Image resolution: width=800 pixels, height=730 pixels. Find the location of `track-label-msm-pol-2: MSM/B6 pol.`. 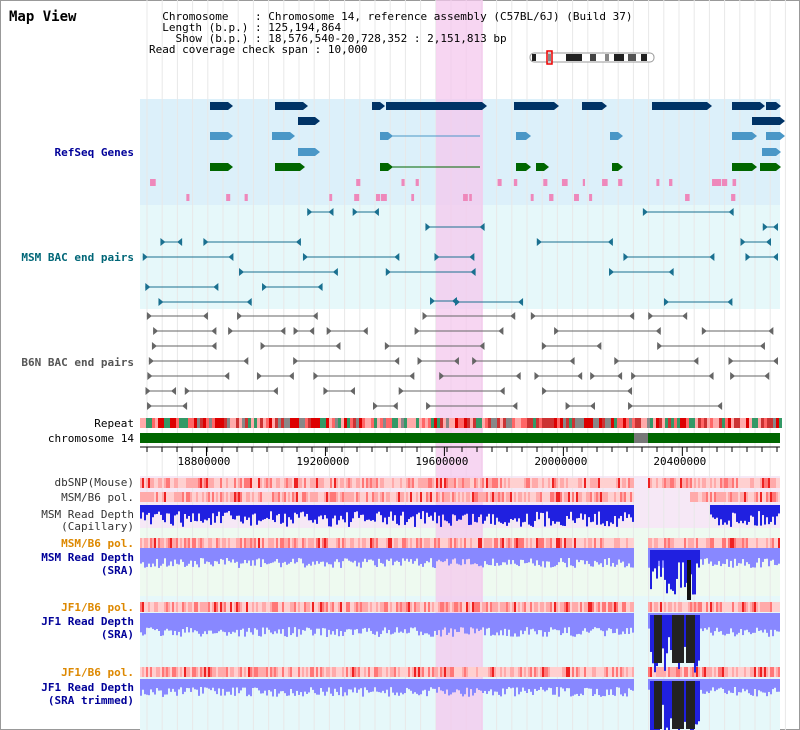

track-label-msm-pol-2: MSM/B6 pol. is located at coordinates (97, 543).